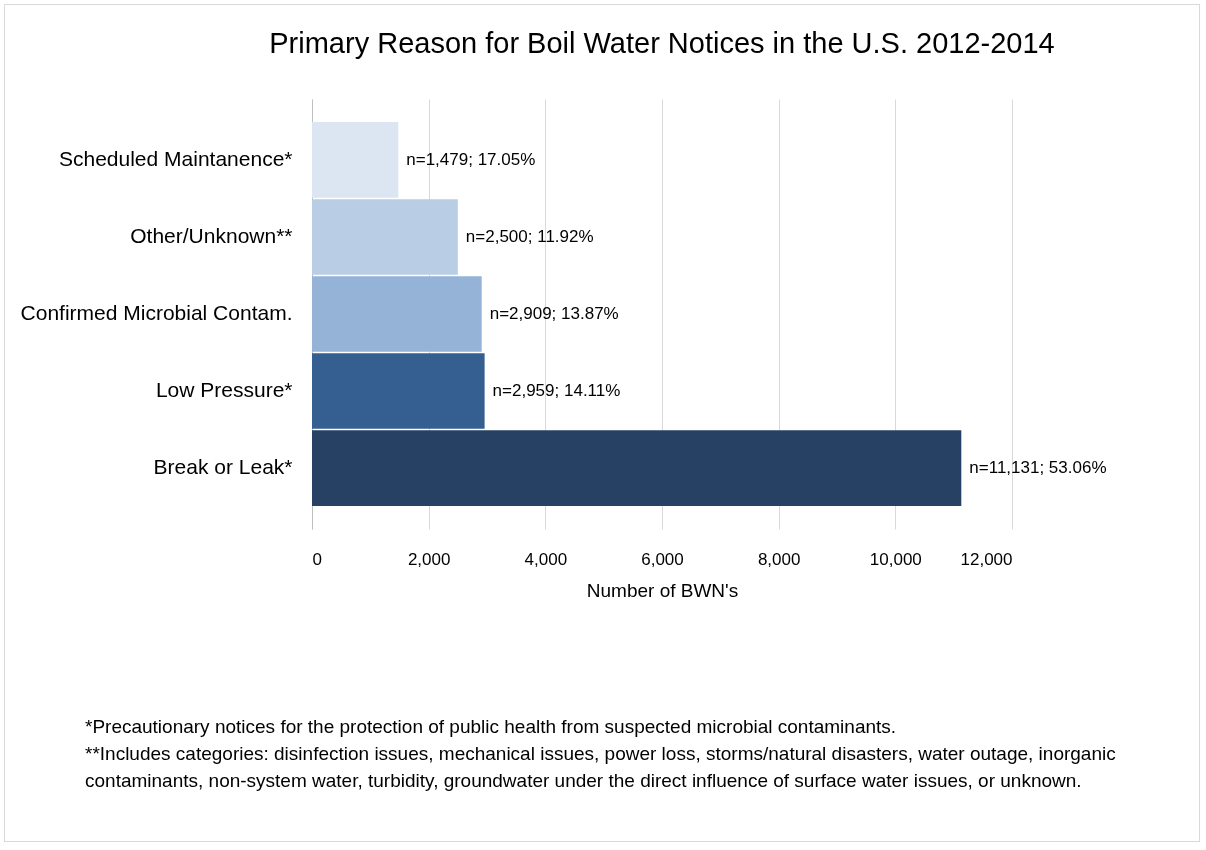  I want to click on text: **Includes categories: disinfection issues, mechanical issues, power loss, storms/natural disasters, water outage, inorganic contaminants, non-system water, turbidity, groundwater under the direct influence of surface water issues, or unknown., so click(601, 767).